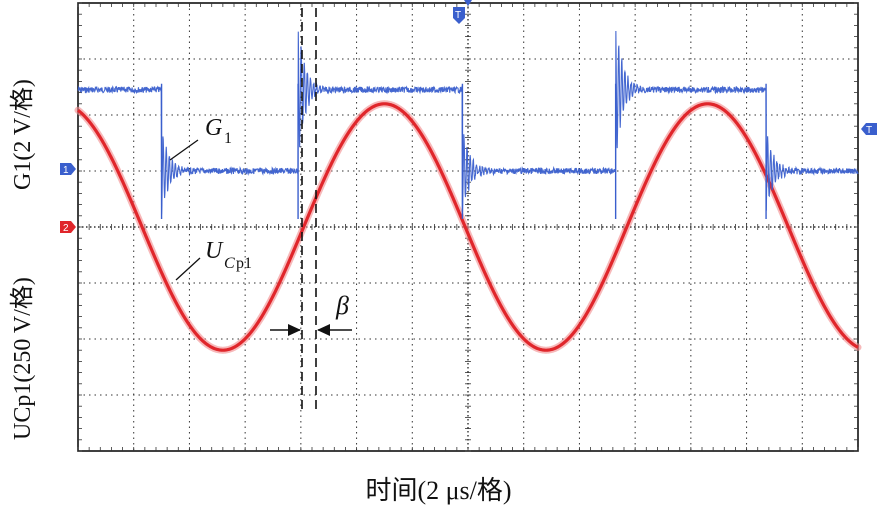 The image size is (877, 507). I want to click on svg-text: 1, so click(66, 170).